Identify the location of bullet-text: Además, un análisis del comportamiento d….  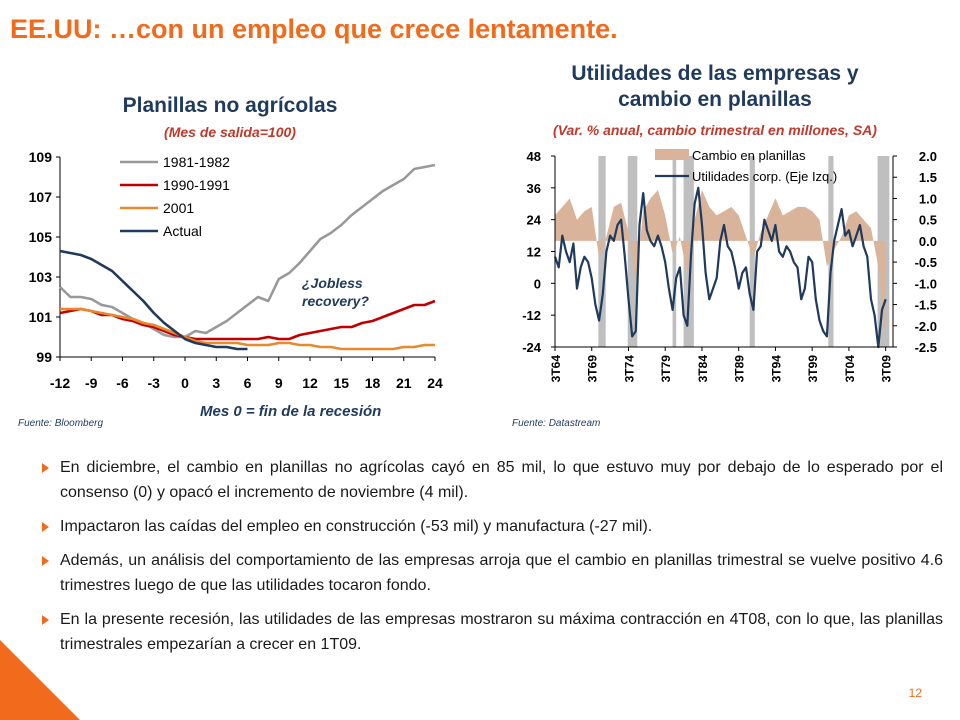
(501, 573).